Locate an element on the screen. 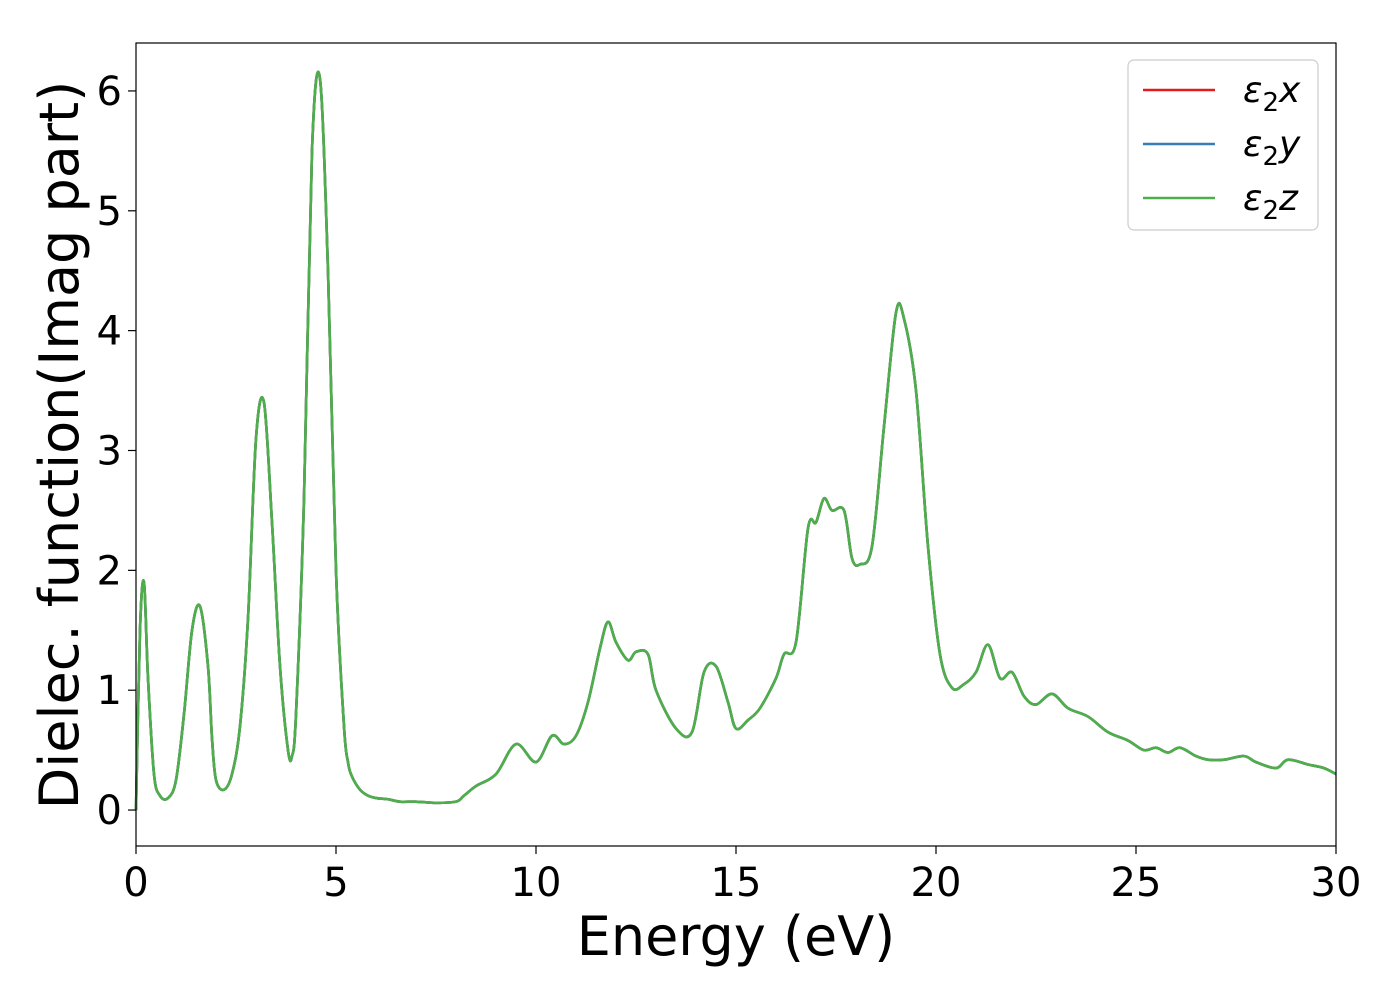 The image size is (1400, 1000). y-axis-ticks: 0 1 2 3 4 5 6 is located at coordinates (116, 451).